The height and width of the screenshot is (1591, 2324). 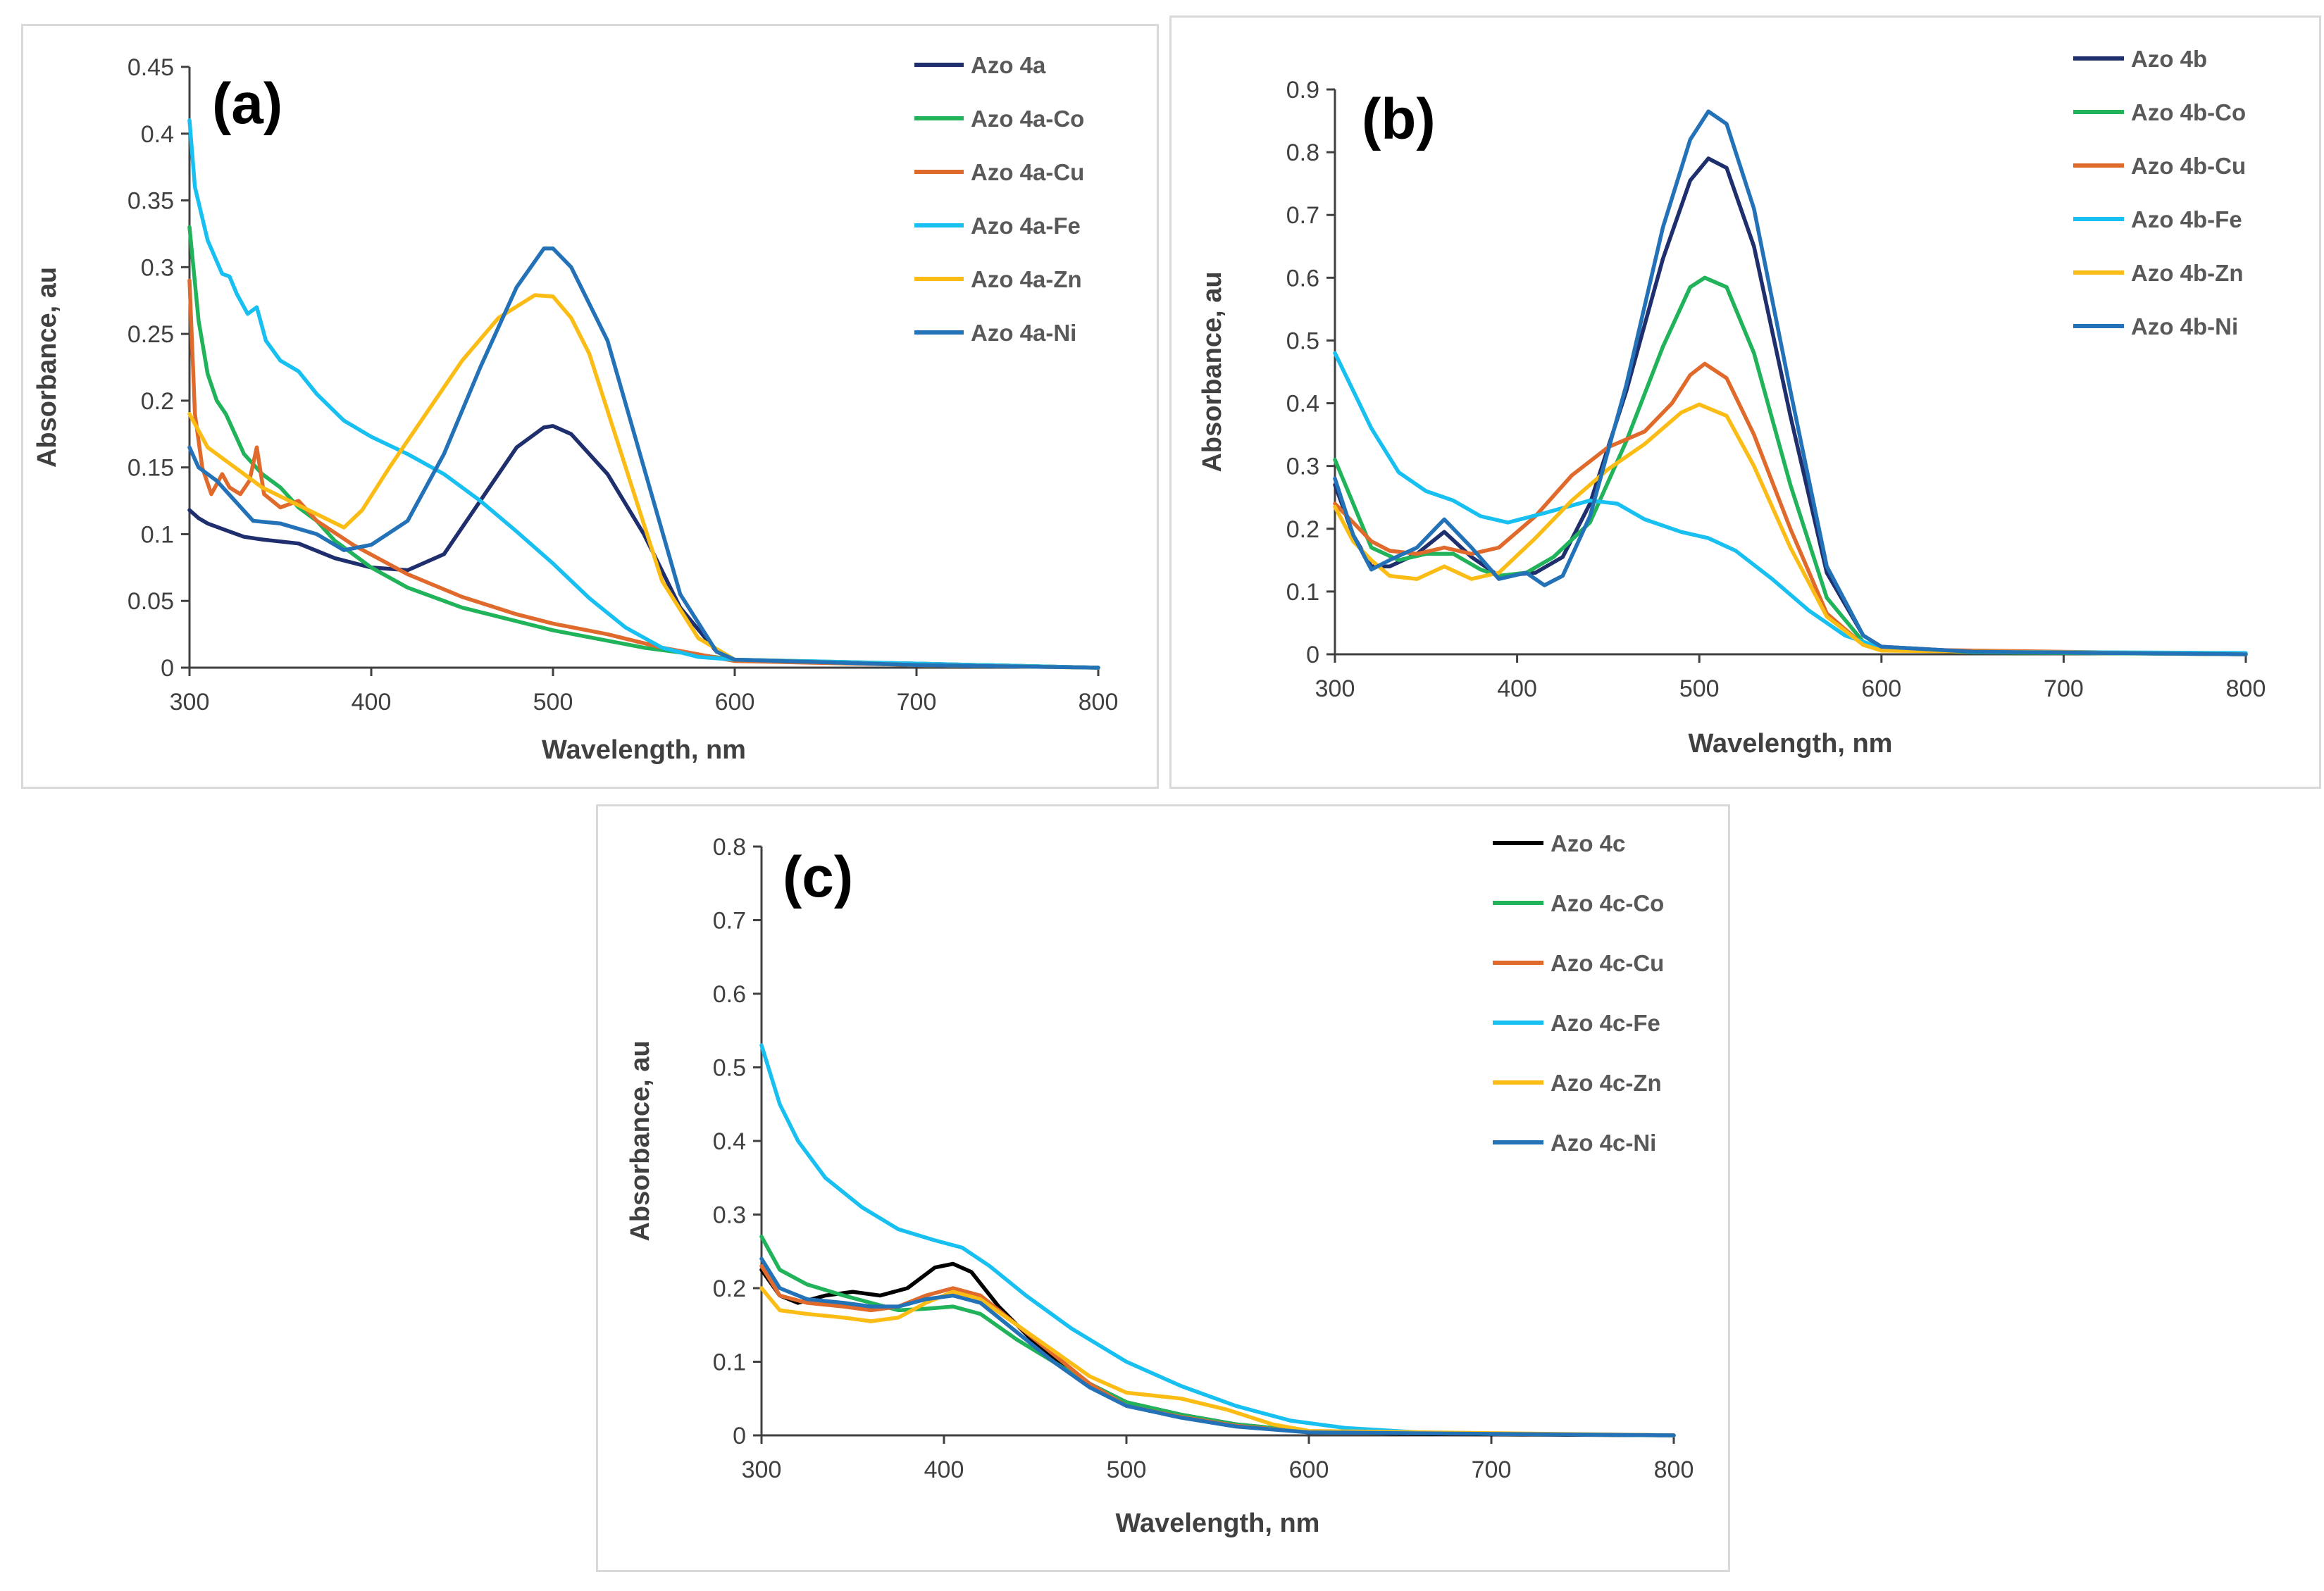 I want to click on series-line-azo-4c-fe, so click(x=1217, y=1240).